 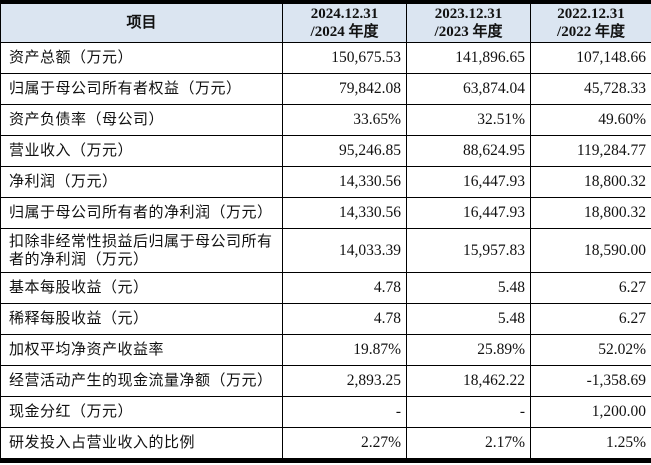 I want to click on cell-2022: 45,728.33, so click(x=590, y=89).